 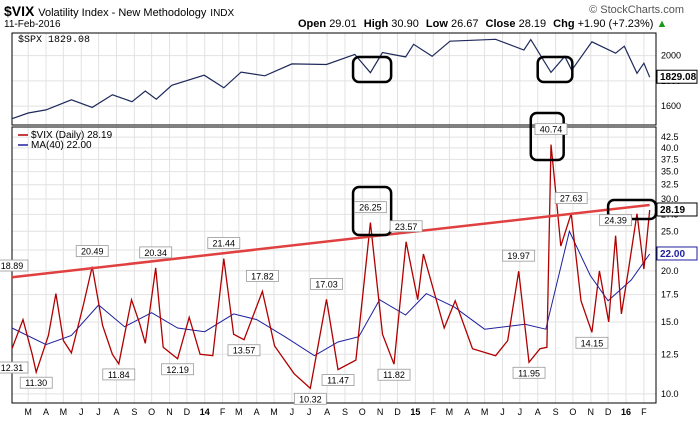 I want to click on chg-value: +1.90 (+7.23%), so click(x=615, y=24).